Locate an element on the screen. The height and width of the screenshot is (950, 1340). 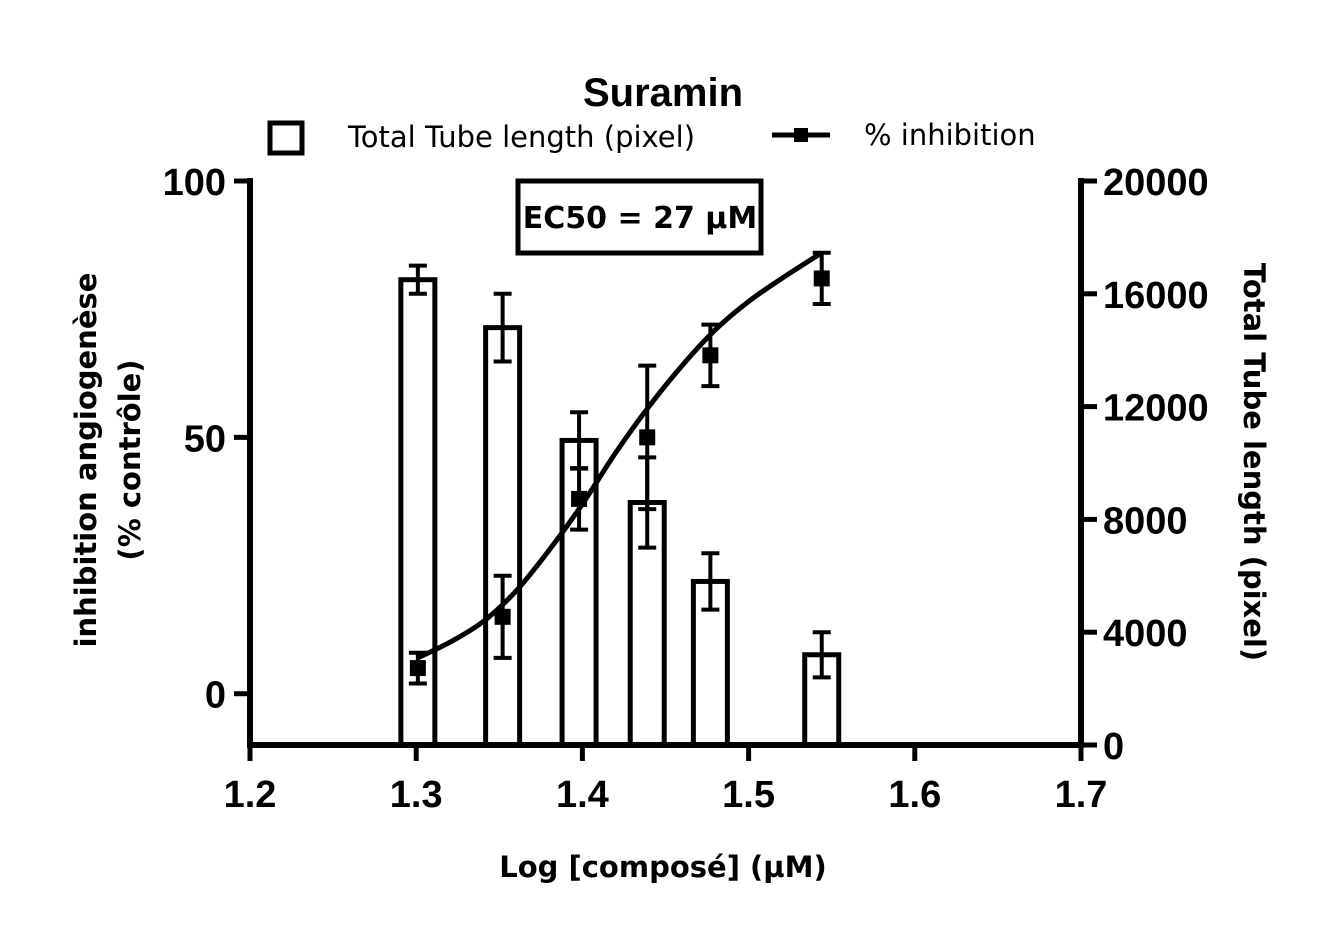
y-right-tick-label-3: 8000 is located at coordinates (1145, 521).